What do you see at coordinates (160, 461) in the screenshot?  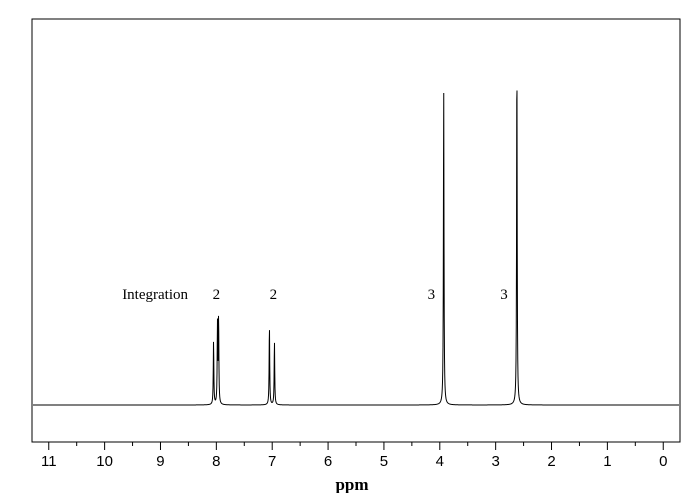 I see `x-tick-label-9: 9` at bounding box center [160, 461].